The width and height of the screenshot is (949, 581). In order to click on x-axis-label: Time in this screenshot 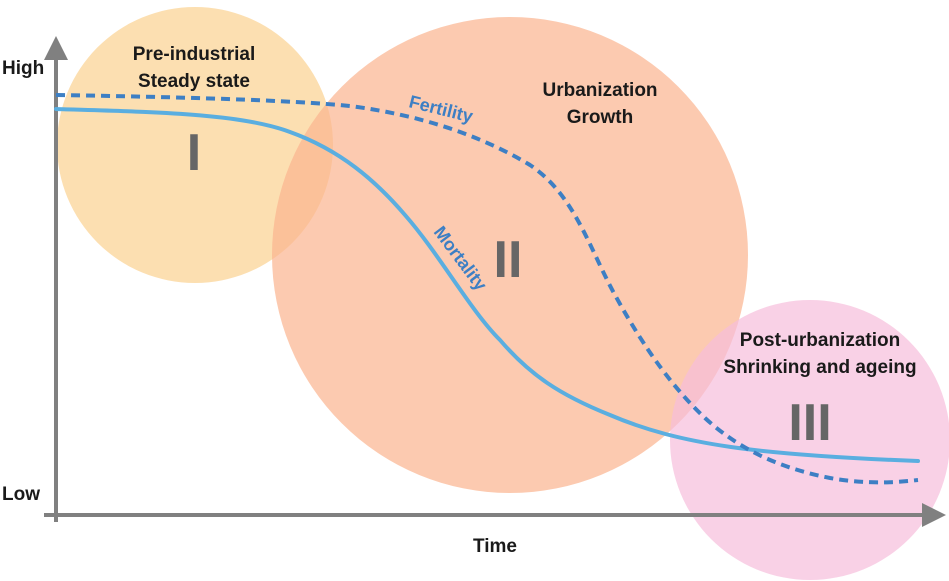, I will do `click(495, 546)`.